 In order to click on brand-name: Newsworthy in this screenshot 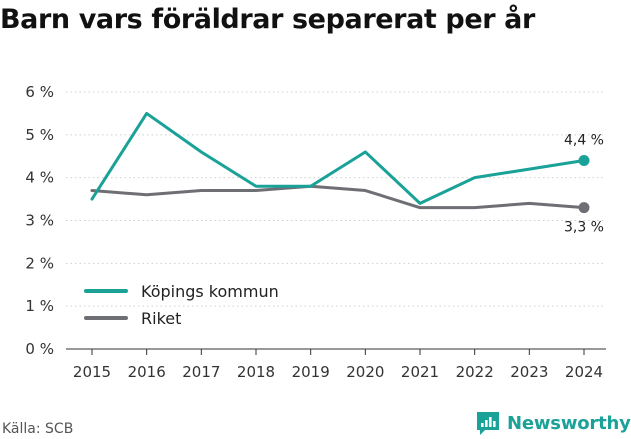, I will do `click(569, 423)`.